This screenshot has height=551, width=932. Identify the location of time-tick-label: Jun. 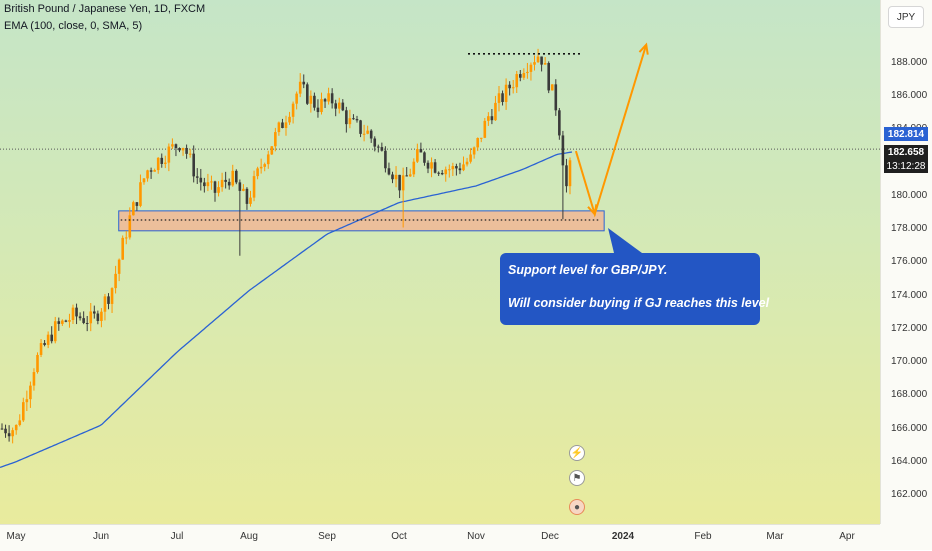
(101, 536).